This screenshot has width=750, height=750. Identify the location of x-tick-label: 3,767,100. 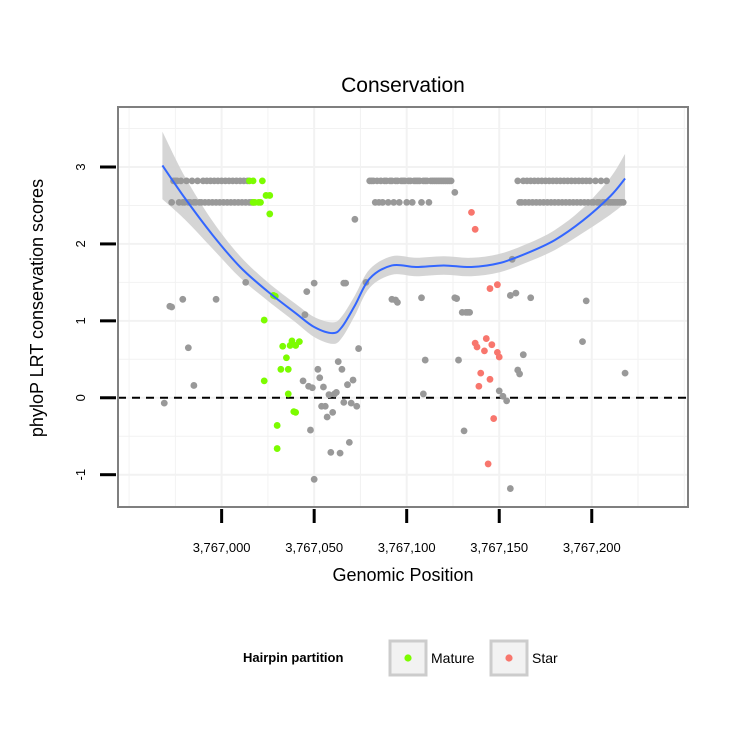
(407, 547).